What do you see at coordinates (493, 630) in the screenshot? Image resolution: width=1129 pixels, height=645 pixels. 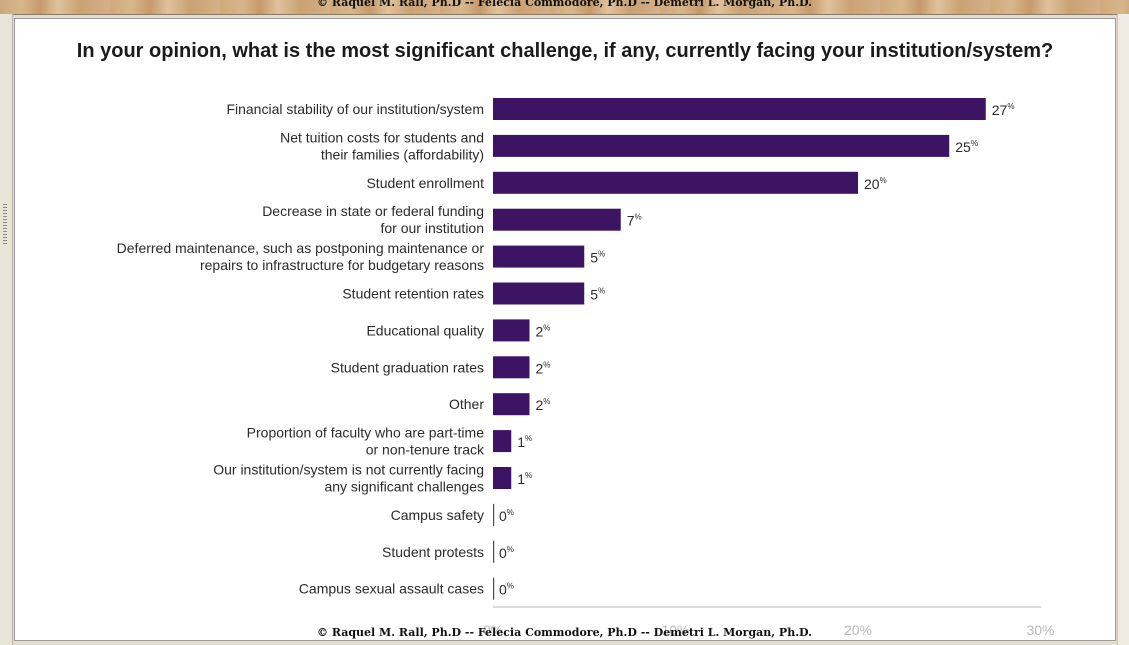 I see `x-tick-label: 0%` at bounding box center [493, 630].